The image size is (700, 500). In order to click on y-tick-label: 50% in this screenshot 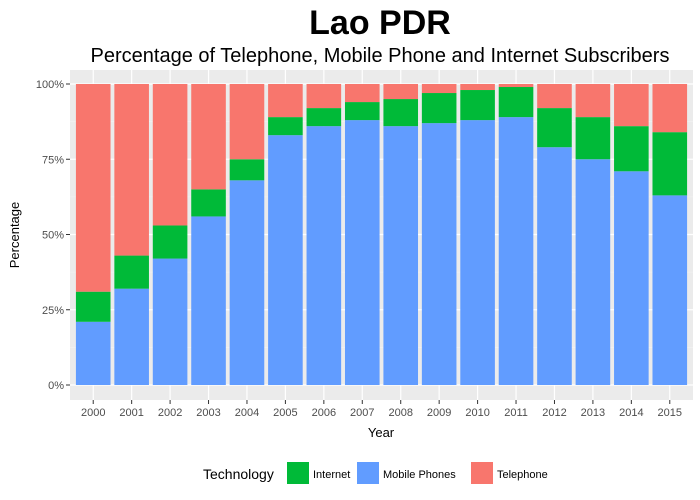, I will do `click(53, 236)`.